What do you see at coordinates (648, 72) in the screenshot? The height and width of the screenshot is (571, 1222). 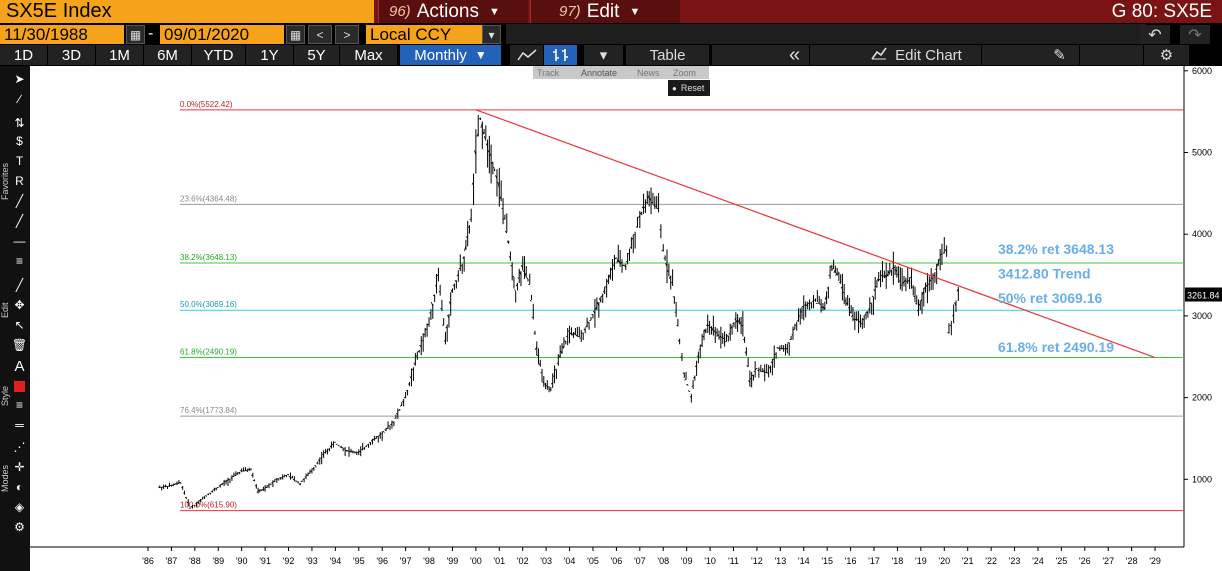 I see `news-button: News` at bounding box center [648, 72].